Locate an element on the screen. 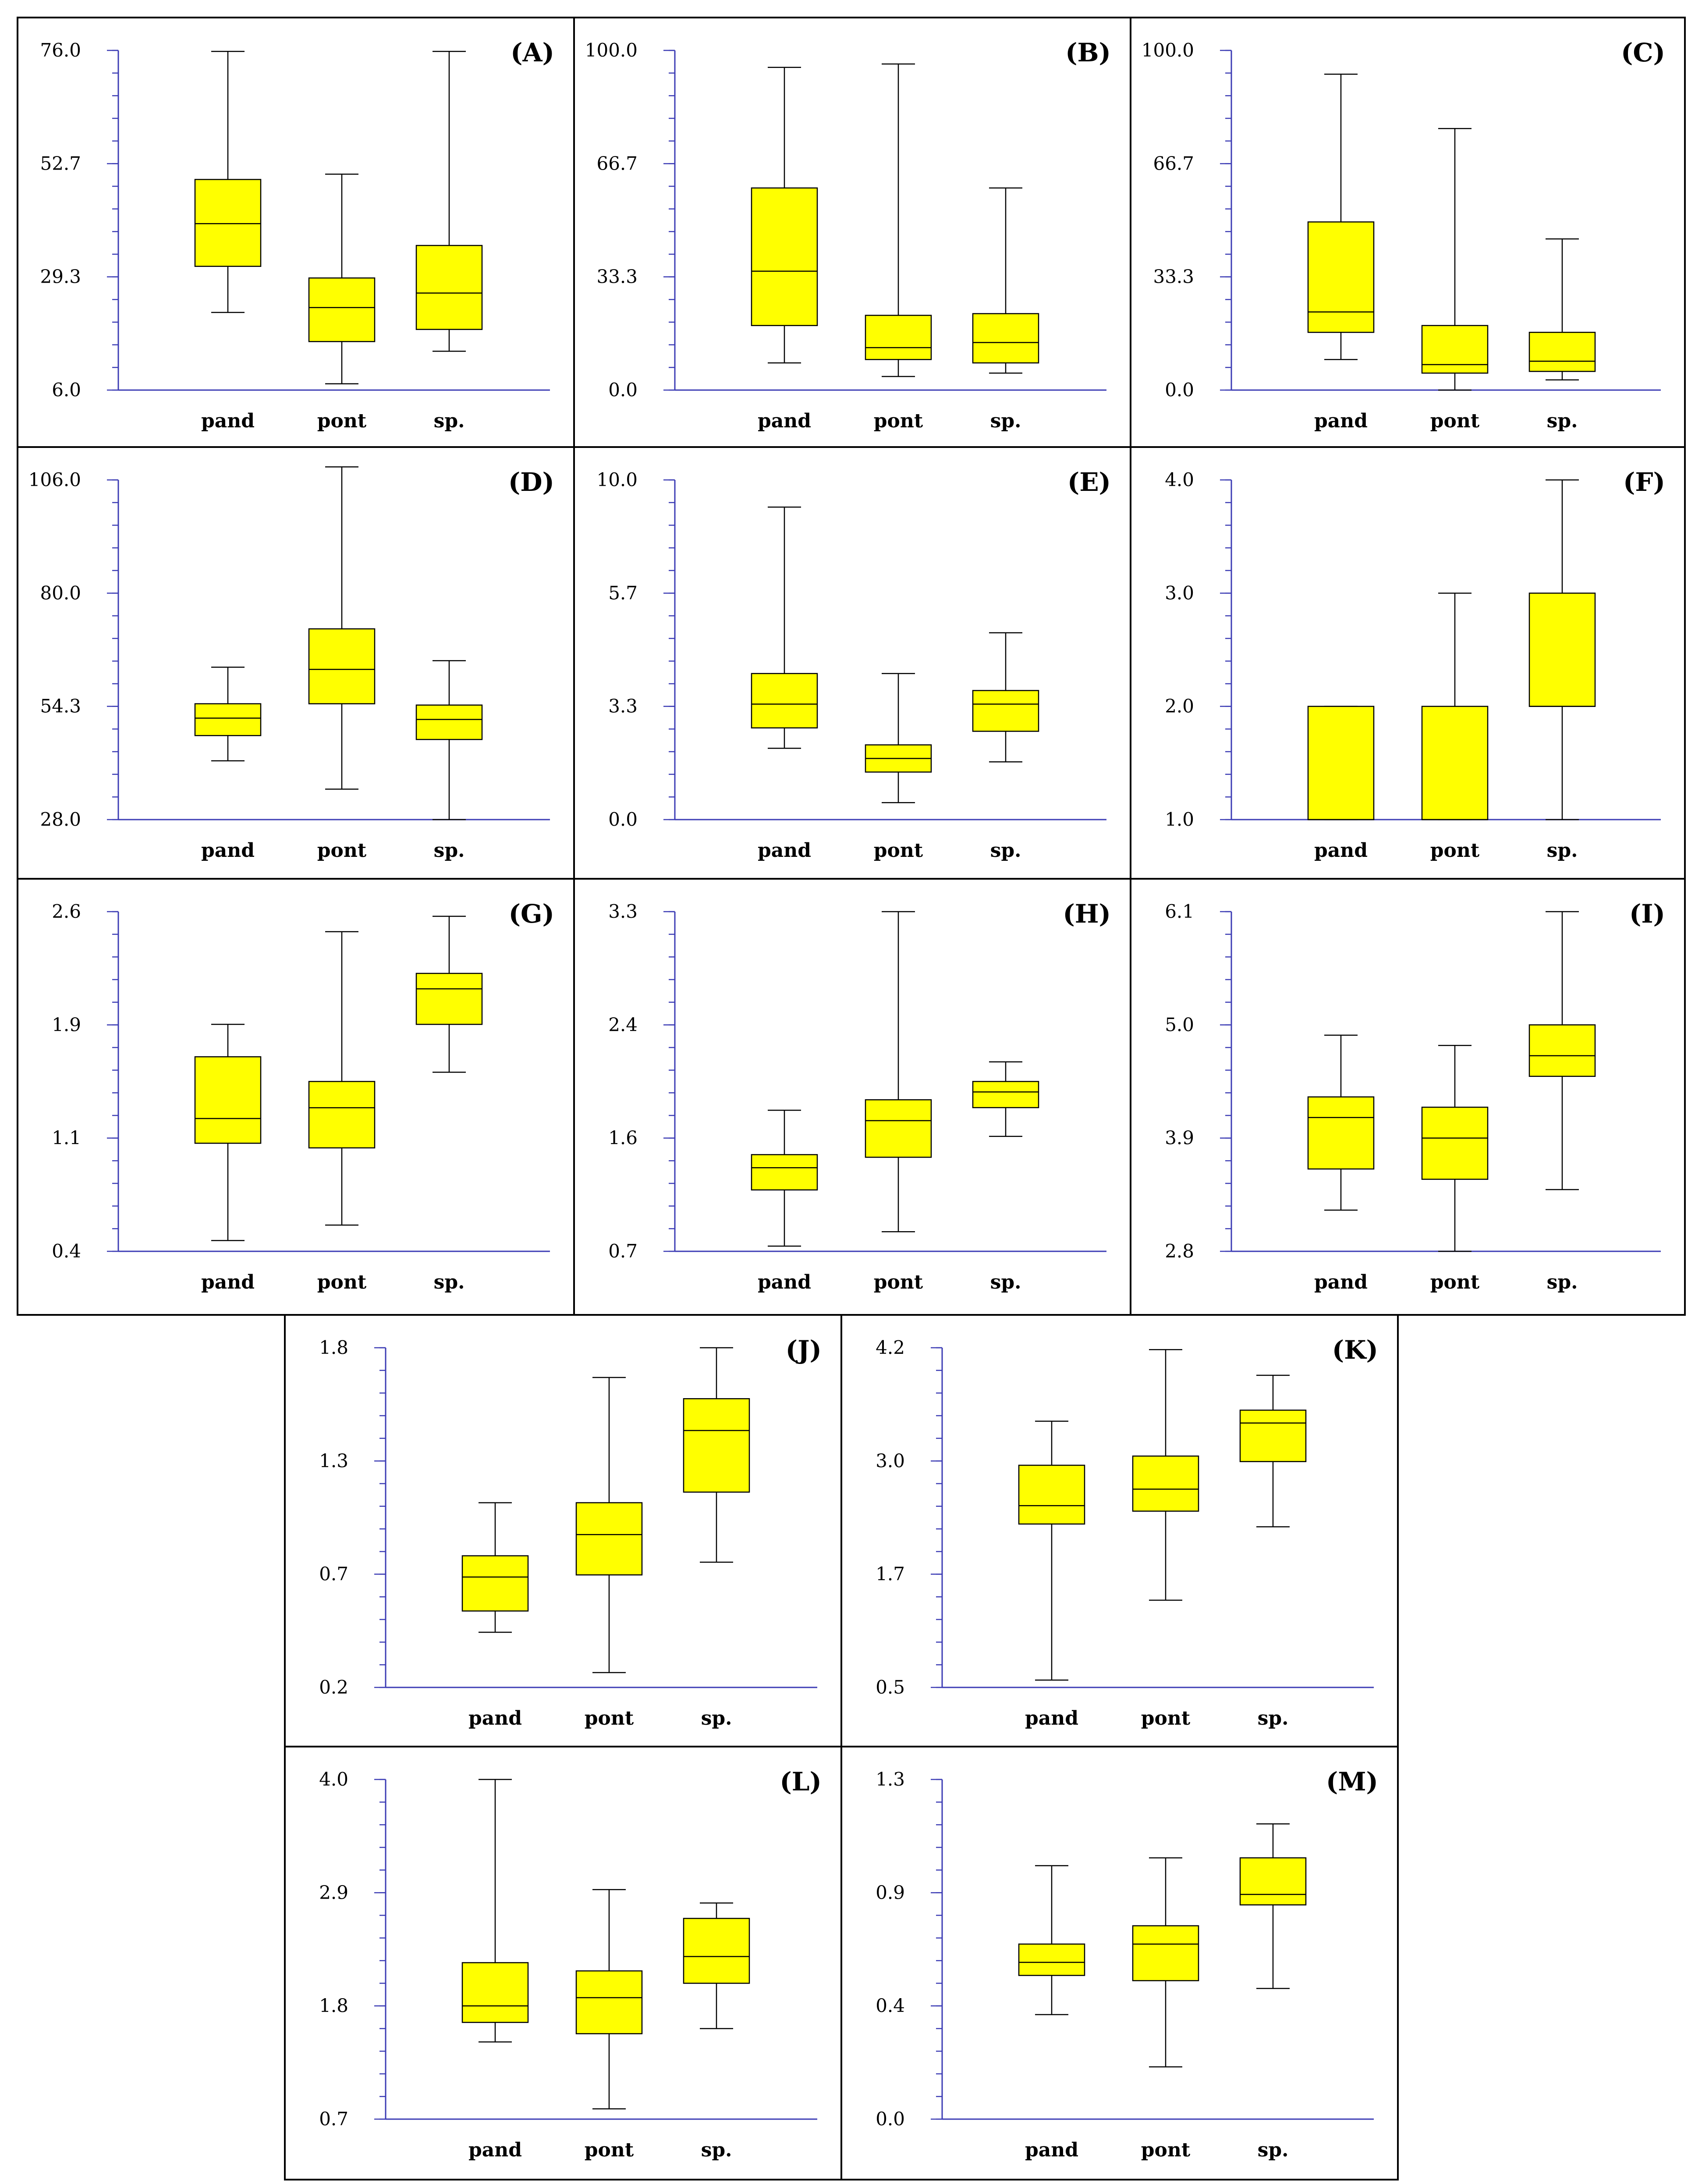  panel-label: (B) is located at coordinates (1088, 52).